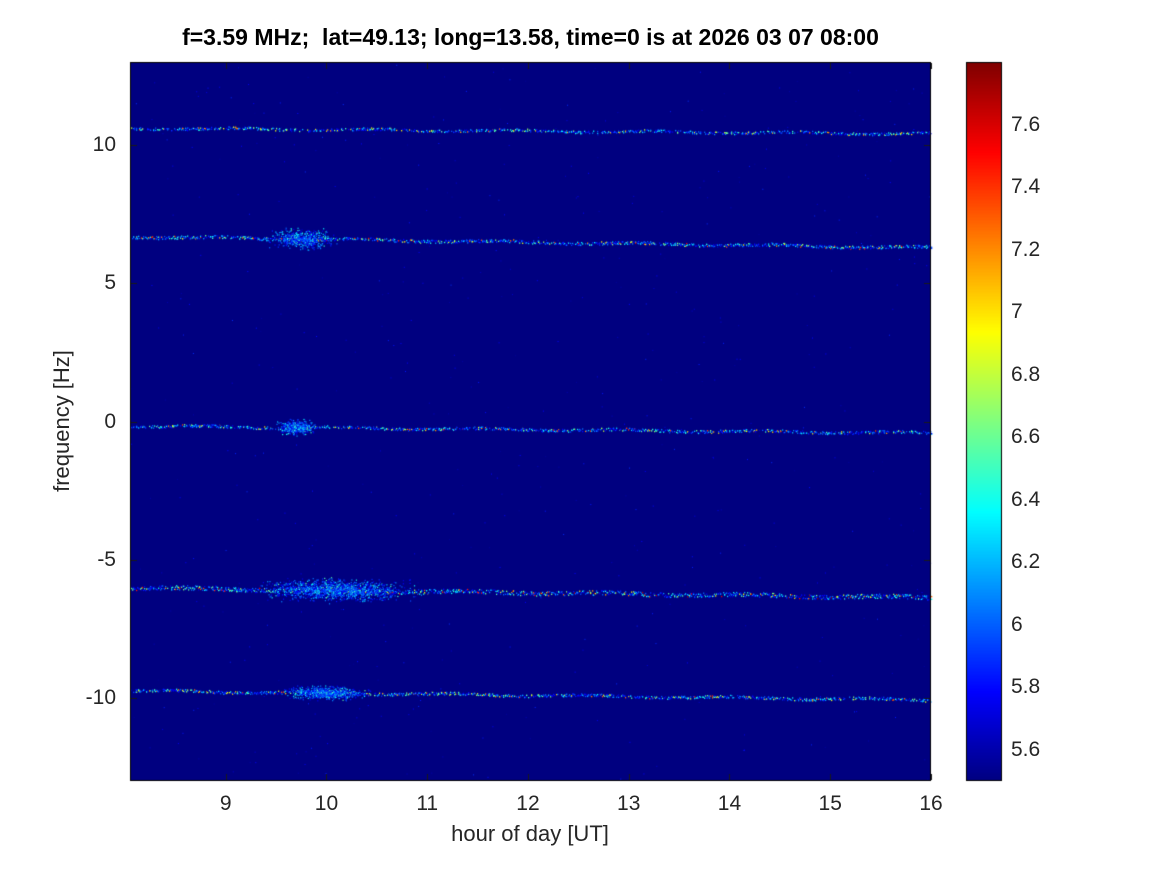 The image size is (1167, 875). Describe the element at coordinates (1017, 312) in the screenshot. I see `colorbar-tick-label: 7` at that location.